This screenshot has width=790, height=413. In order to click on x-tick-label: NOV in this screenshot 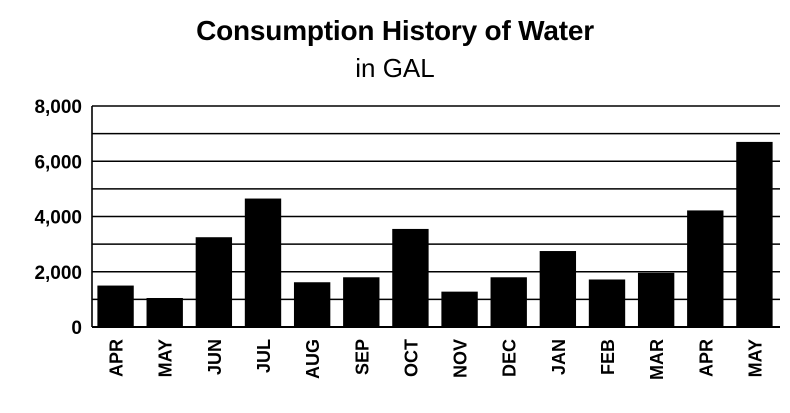, I will do `click(461, 358)`.